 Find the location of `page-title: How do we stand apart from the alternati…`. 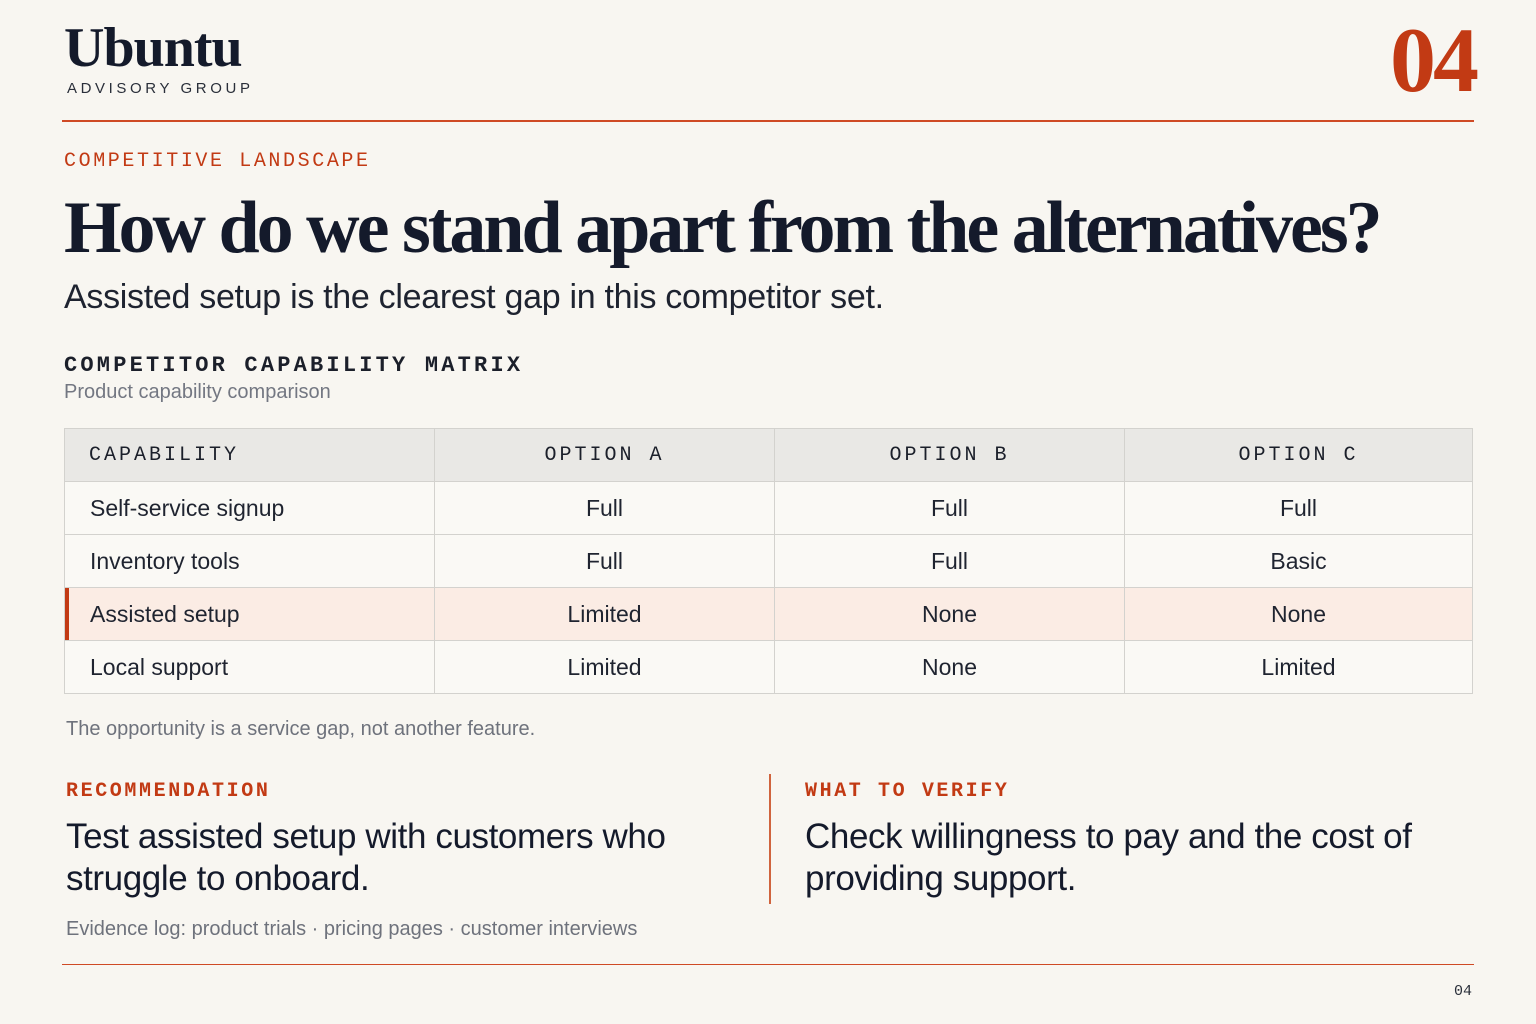

page-title: How do we stand apart from the alternati… is located at coordinates (723, 228).